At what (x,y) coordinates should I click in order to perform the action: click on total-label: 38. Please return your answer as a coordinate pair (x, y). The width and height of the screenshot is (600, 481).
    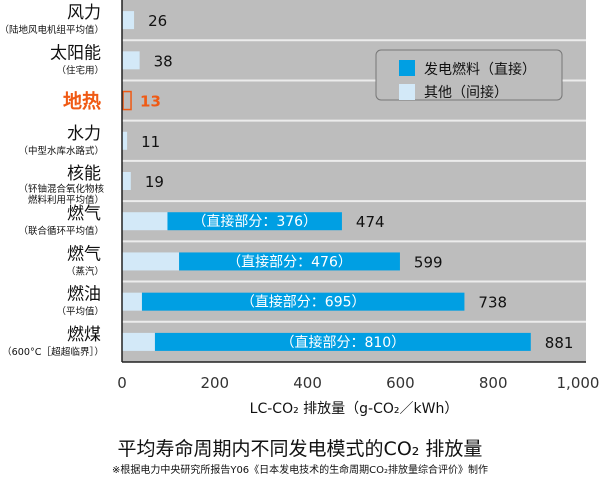
    Looking at the image, I should click on (163, 61).